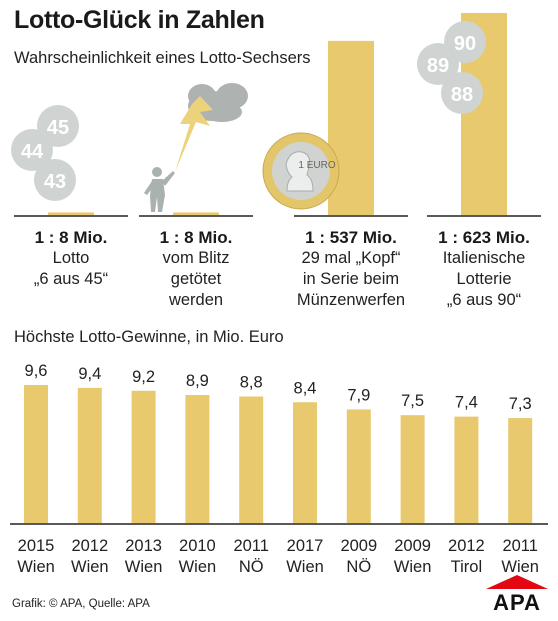 The height and width of the screenshot is (621, 558). What do you see at coordinates (466, 403) in the screenshot?
I see `value-label: 7,4` at bounding box center [466, 403].